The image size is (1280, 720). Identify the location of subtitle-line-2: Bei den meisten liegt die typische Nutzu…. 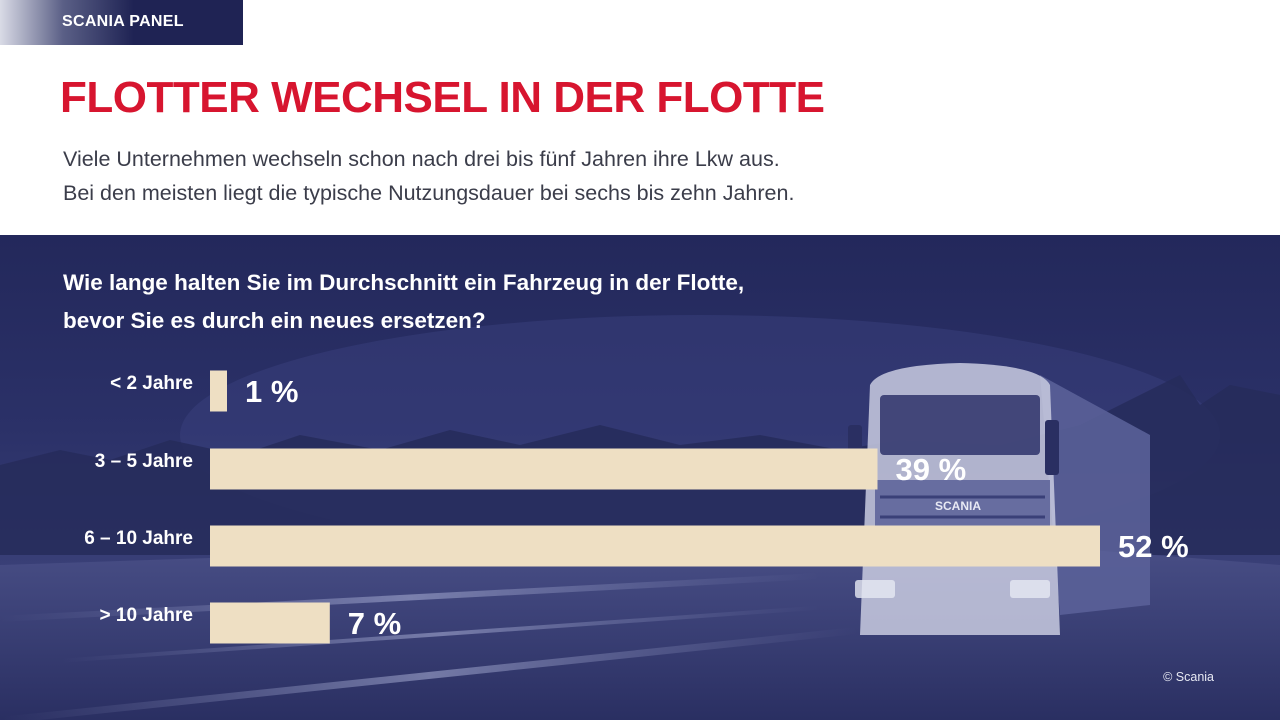
(429, 193).